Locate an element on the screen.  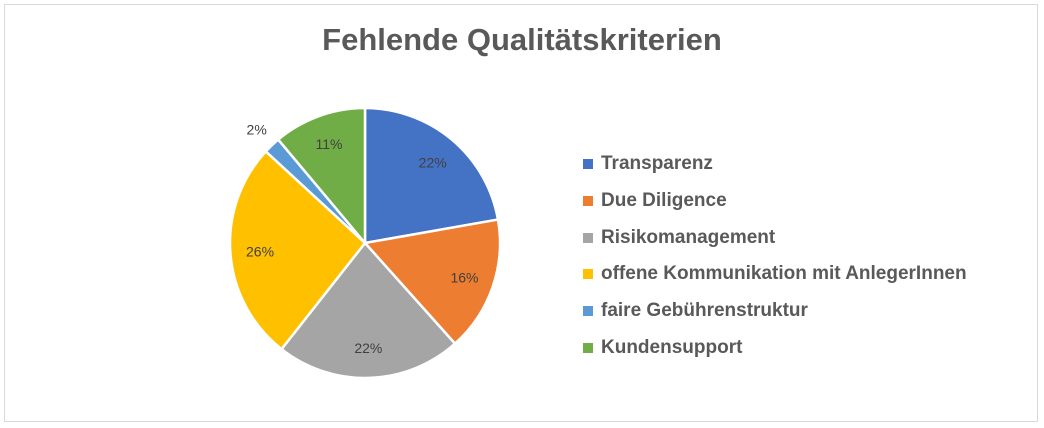
legend-item: Kundensupport is located at coordinates (775, 347).